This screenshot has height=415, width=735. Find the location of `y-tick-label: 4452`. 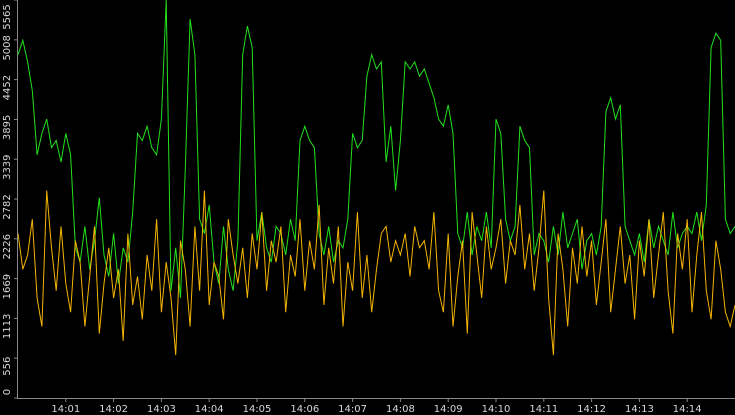

y-tick-label: 4452 is located at coordinates (7, 87).